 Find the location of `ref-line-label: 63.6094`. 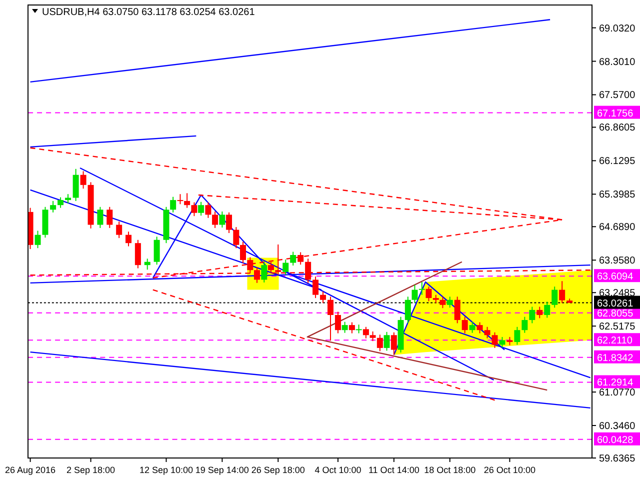

ref-line-label: 63.6094 is located at coordinates (615, 277).